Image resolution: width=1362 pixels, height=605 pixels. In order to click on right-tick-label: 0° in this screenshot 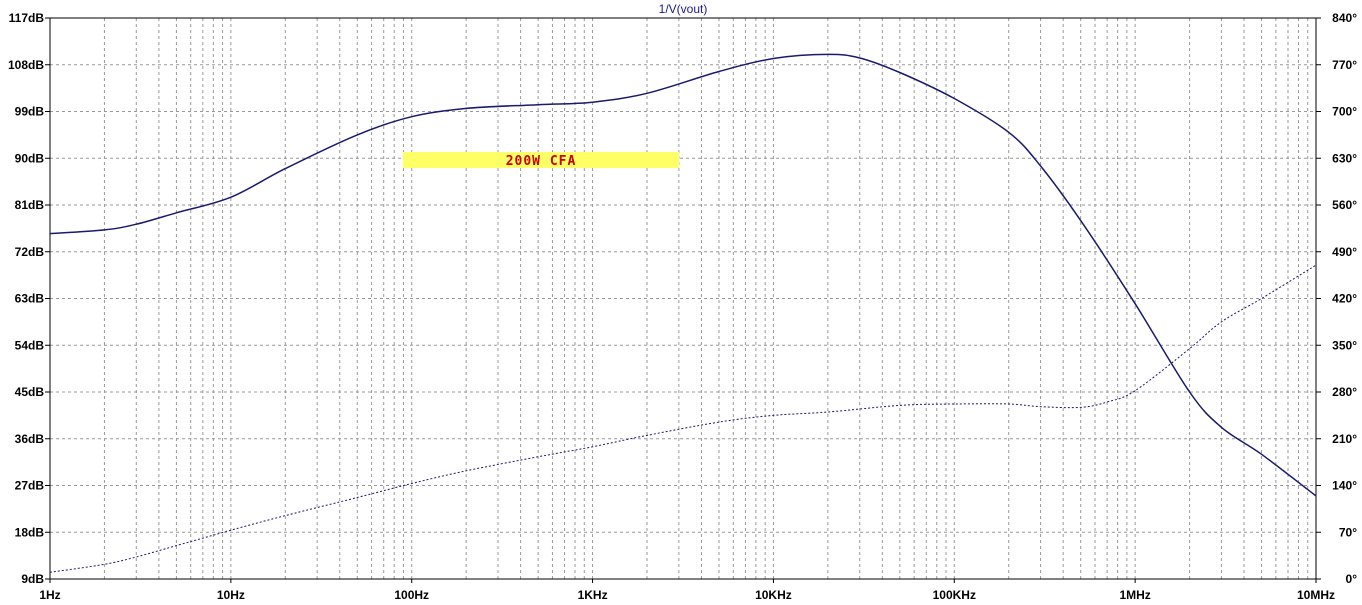, I will do `click(1352, 579)`.